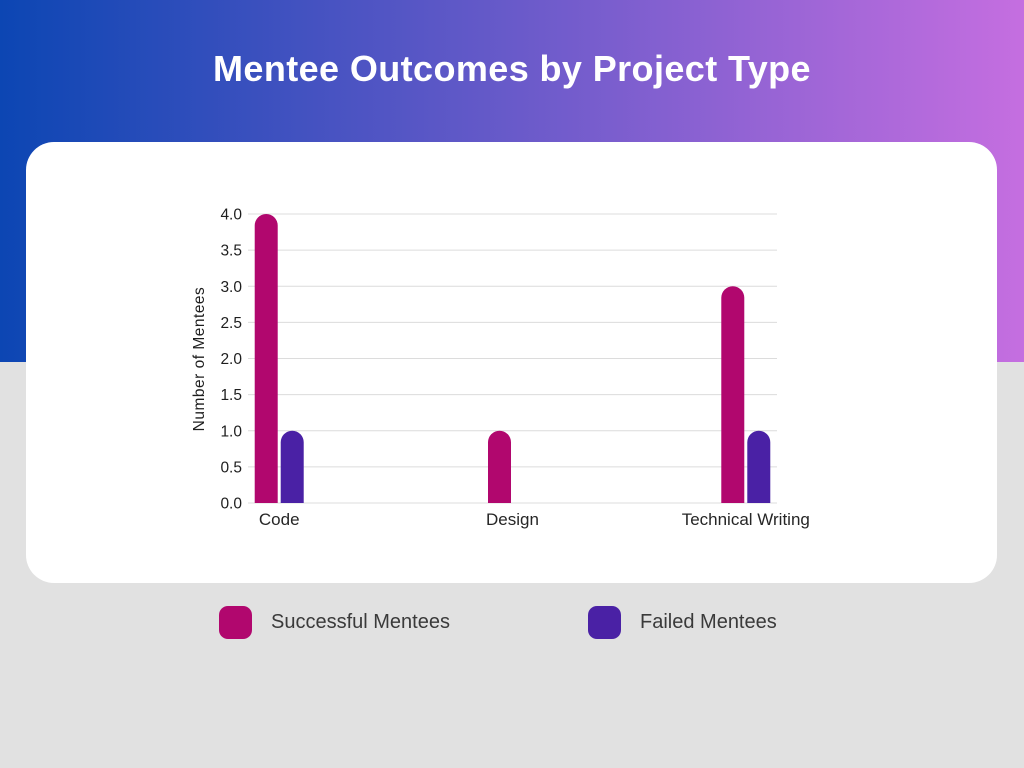 The width and height of the screenshot is (1024, 768). I want to click on y-tick-label-0.5: 0.5, so click(231, 467).